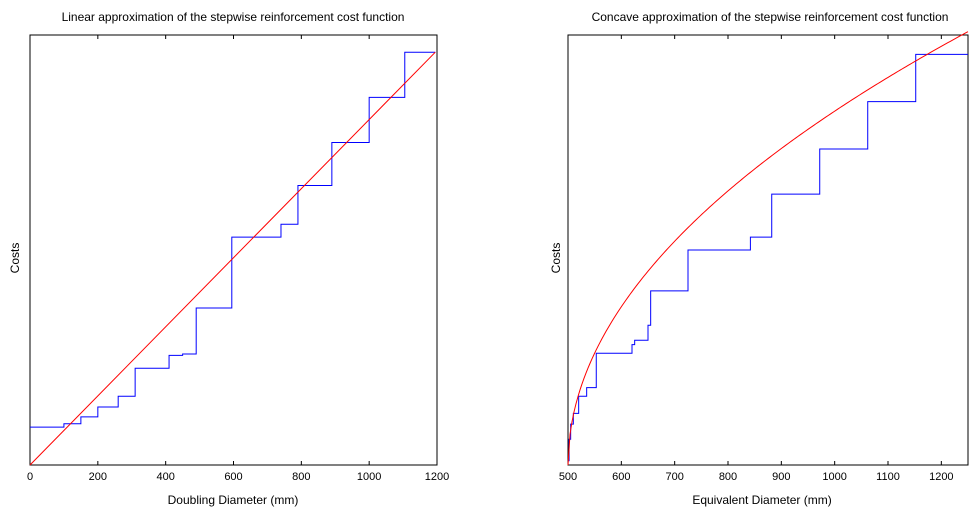 The image size is (970, 509). I want to click on right-x-axis-label: Equivalent Diameter (mm), so click(761, 500).